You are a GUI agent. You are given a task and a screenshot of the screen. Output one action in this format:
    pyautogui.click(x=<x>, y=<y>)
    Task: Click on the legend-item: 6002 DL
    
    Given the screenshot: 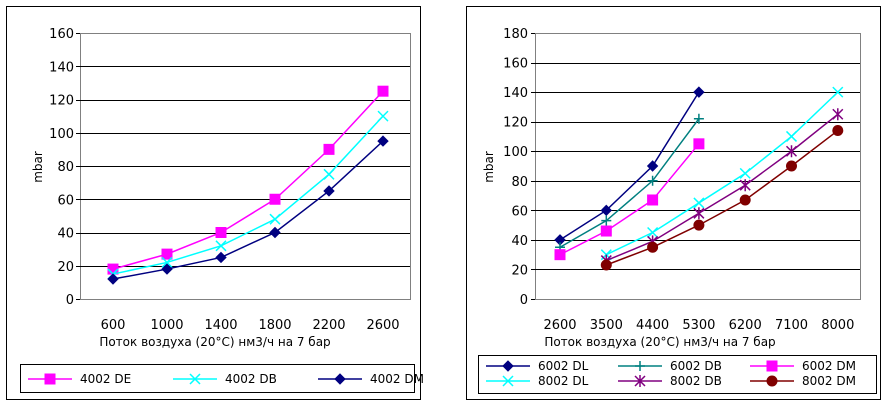 What is the action you would take?
    pyautogui.click(x=537, y=366)
    